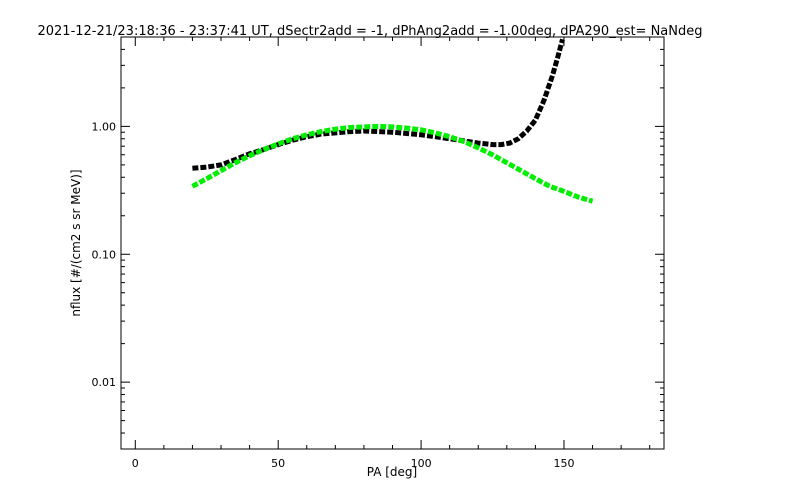 Image resolution: width=800 pixels, height=500 pixels. What do you see at coordinates (104, 254) in the screenshot?
I see `y-tick-label: 0.10` at bounding box center [104, 254].